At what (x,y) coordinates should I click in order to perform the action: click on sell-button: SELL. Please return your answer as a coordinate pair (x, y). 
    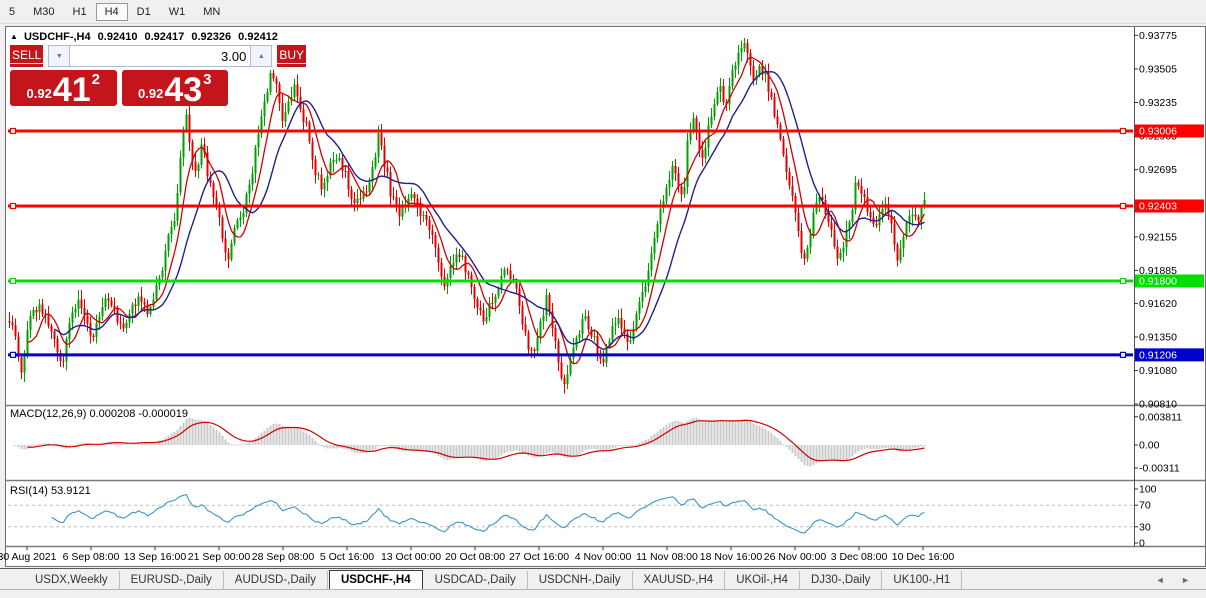
    Looking at the image, I should click on (27, 56).